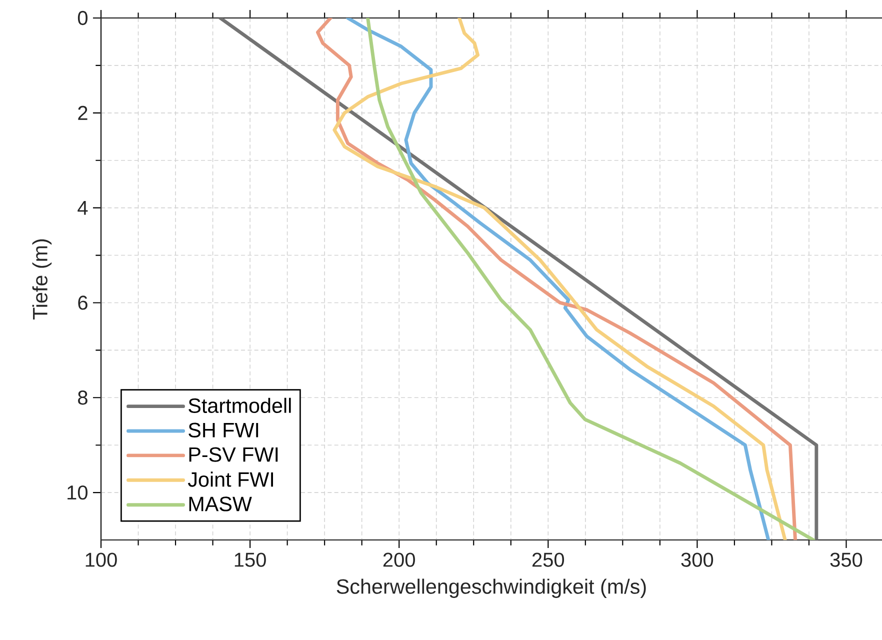 This screenshot has width=882, height=640. I want to click on x-tick-label: 350, so click(846, 559).